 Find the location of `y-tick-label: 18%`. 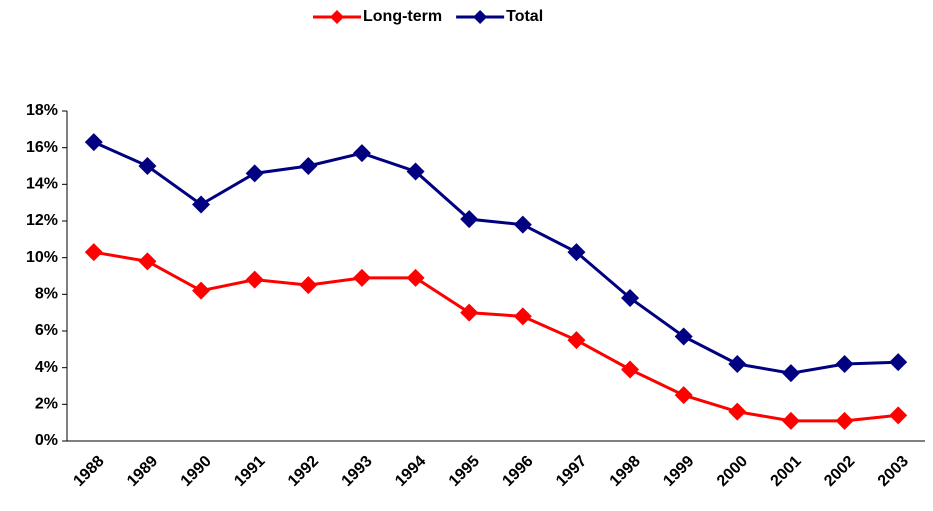

y-tick-label: 18% is located at coordinates (42, 110).